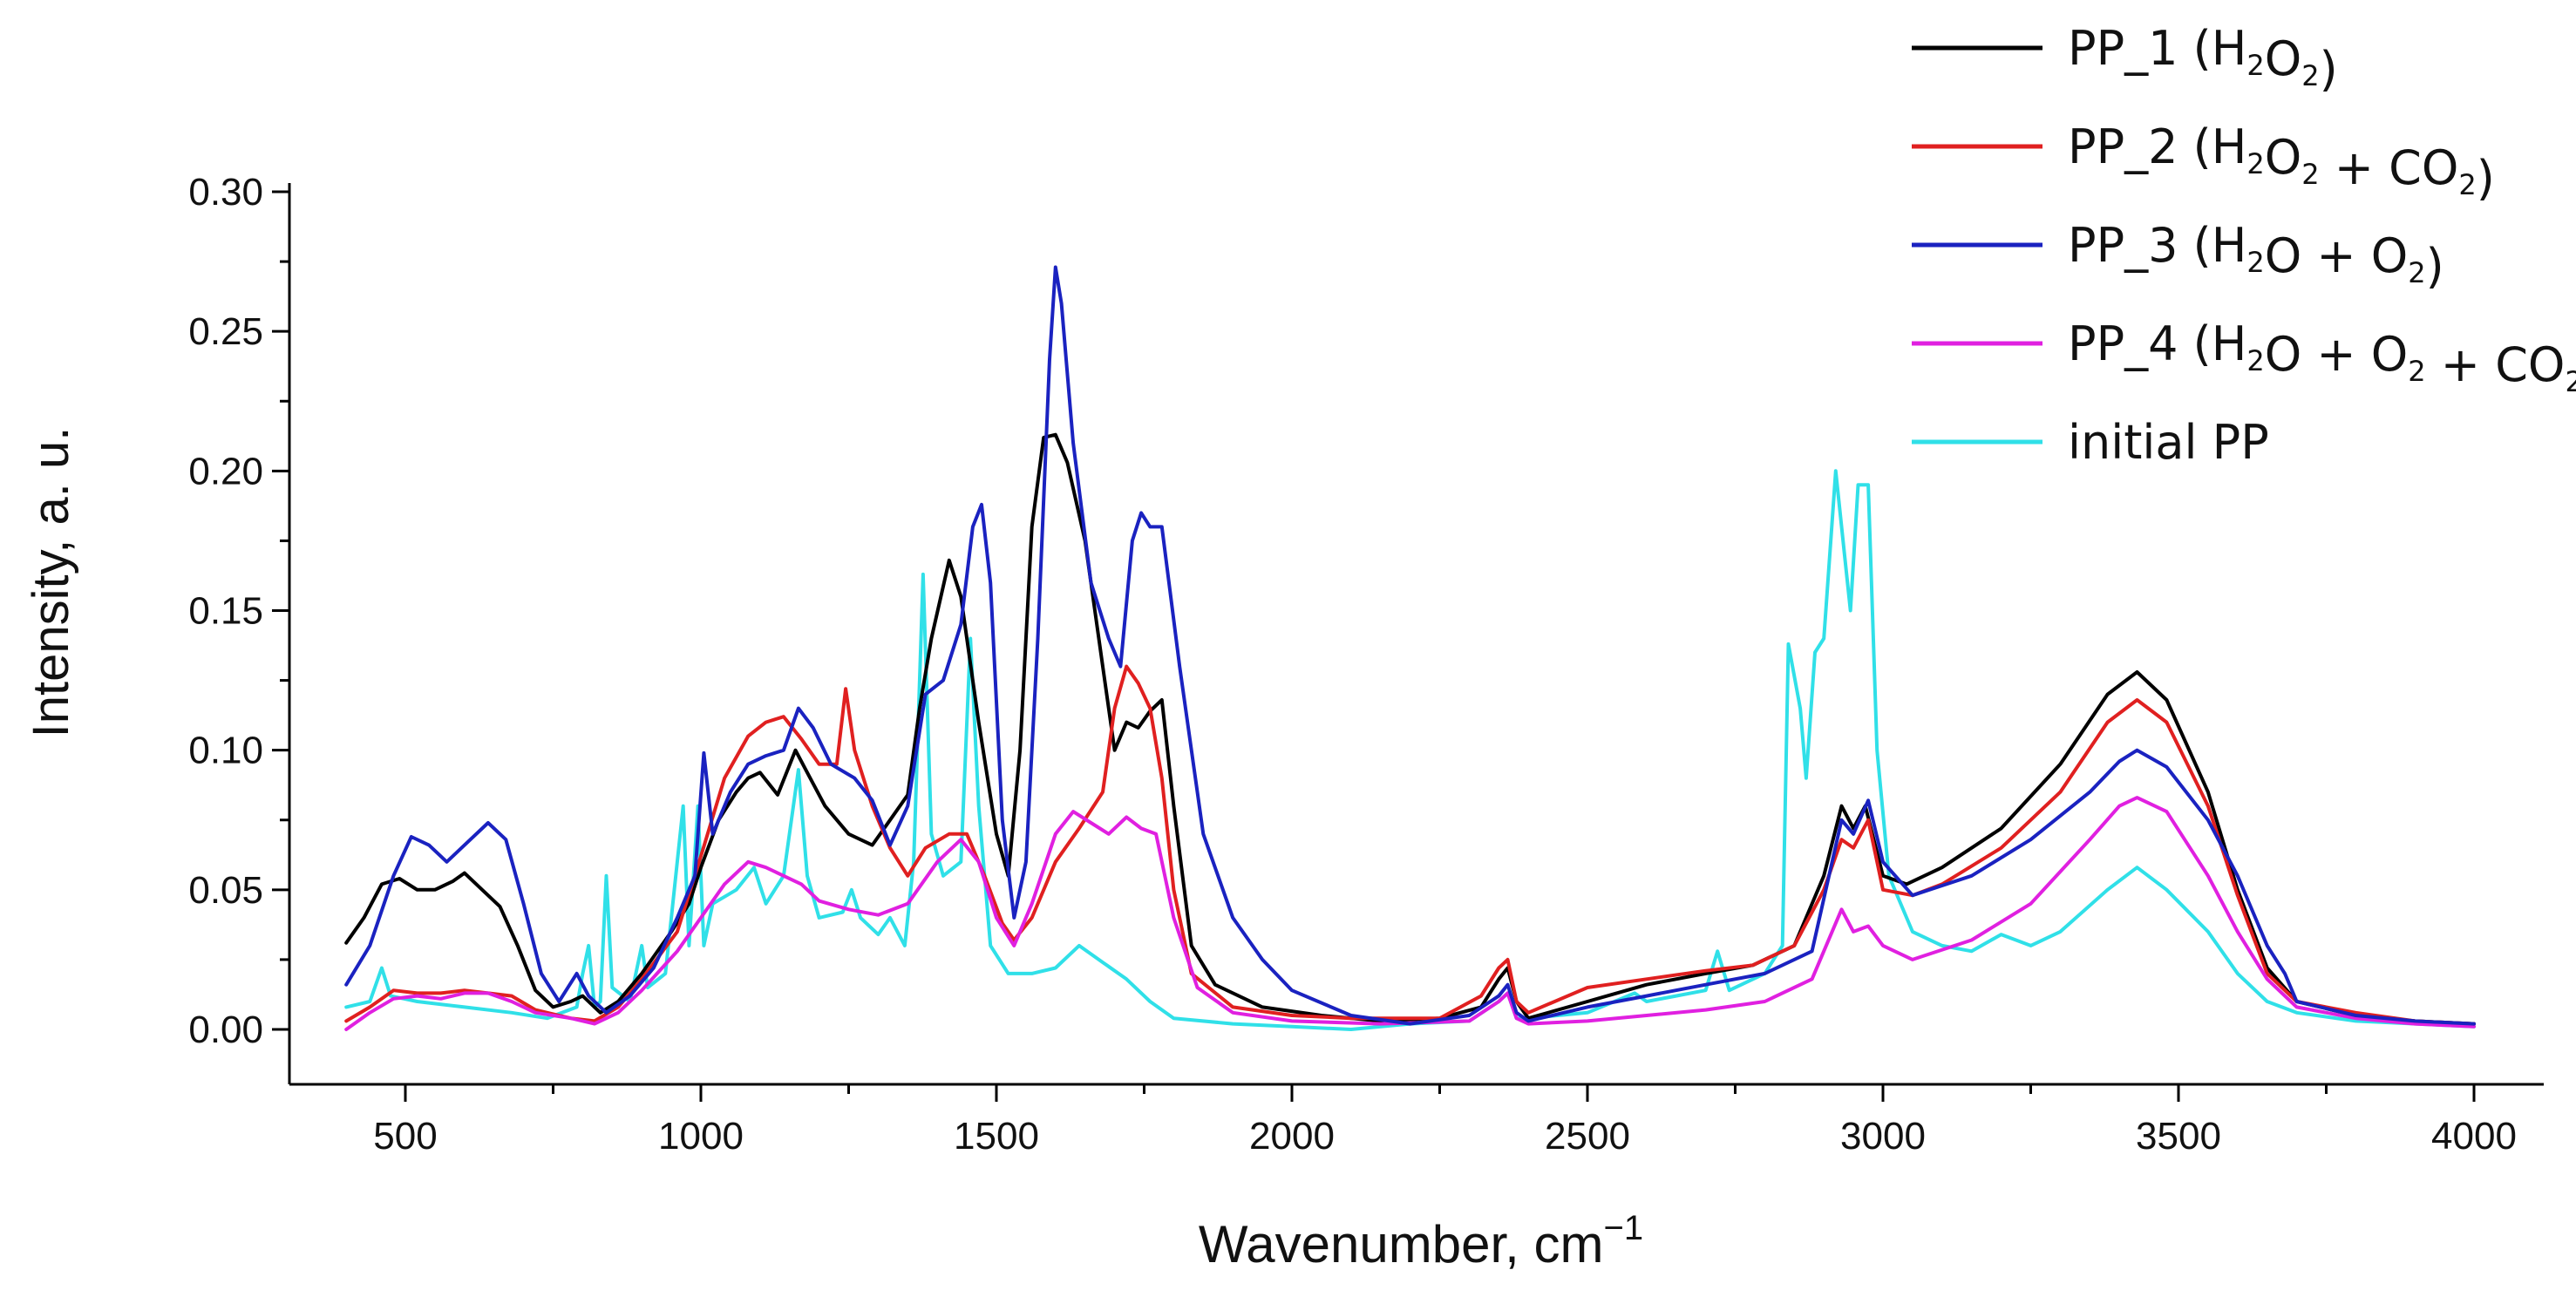  I want to click on y-tick-label: 0.10, so click(226, 751).